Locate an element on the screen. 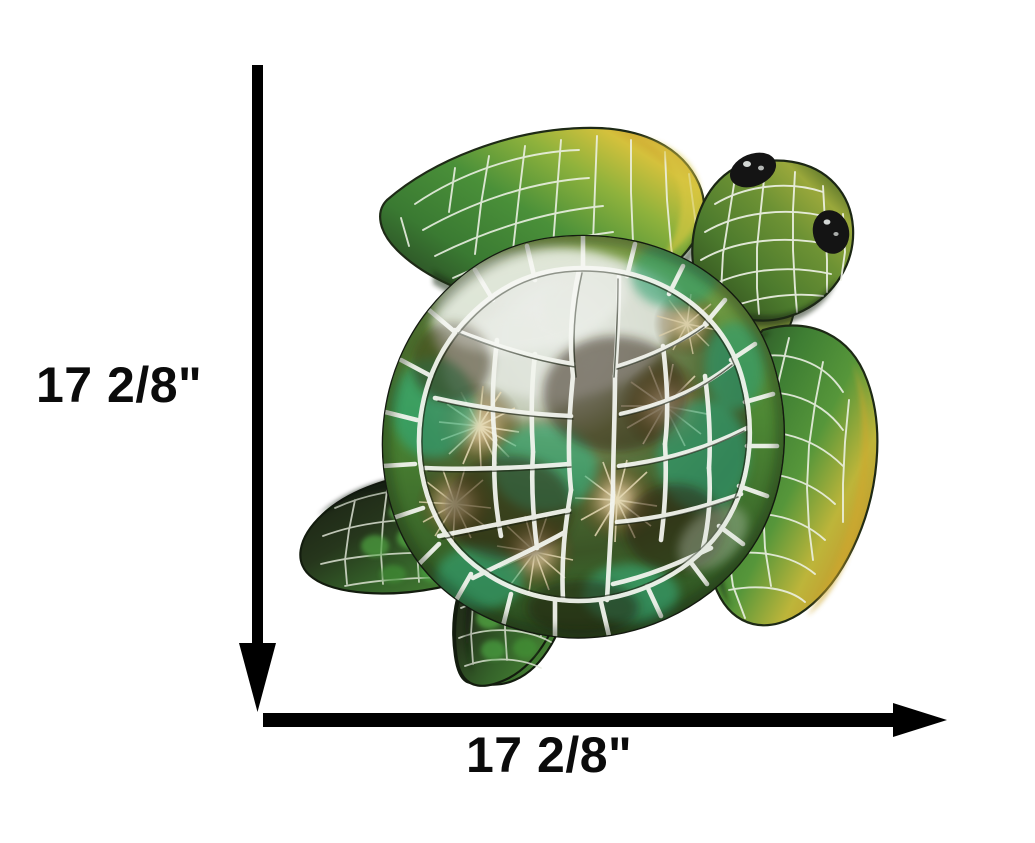  height-arrow is located at coordinates (257, 388).